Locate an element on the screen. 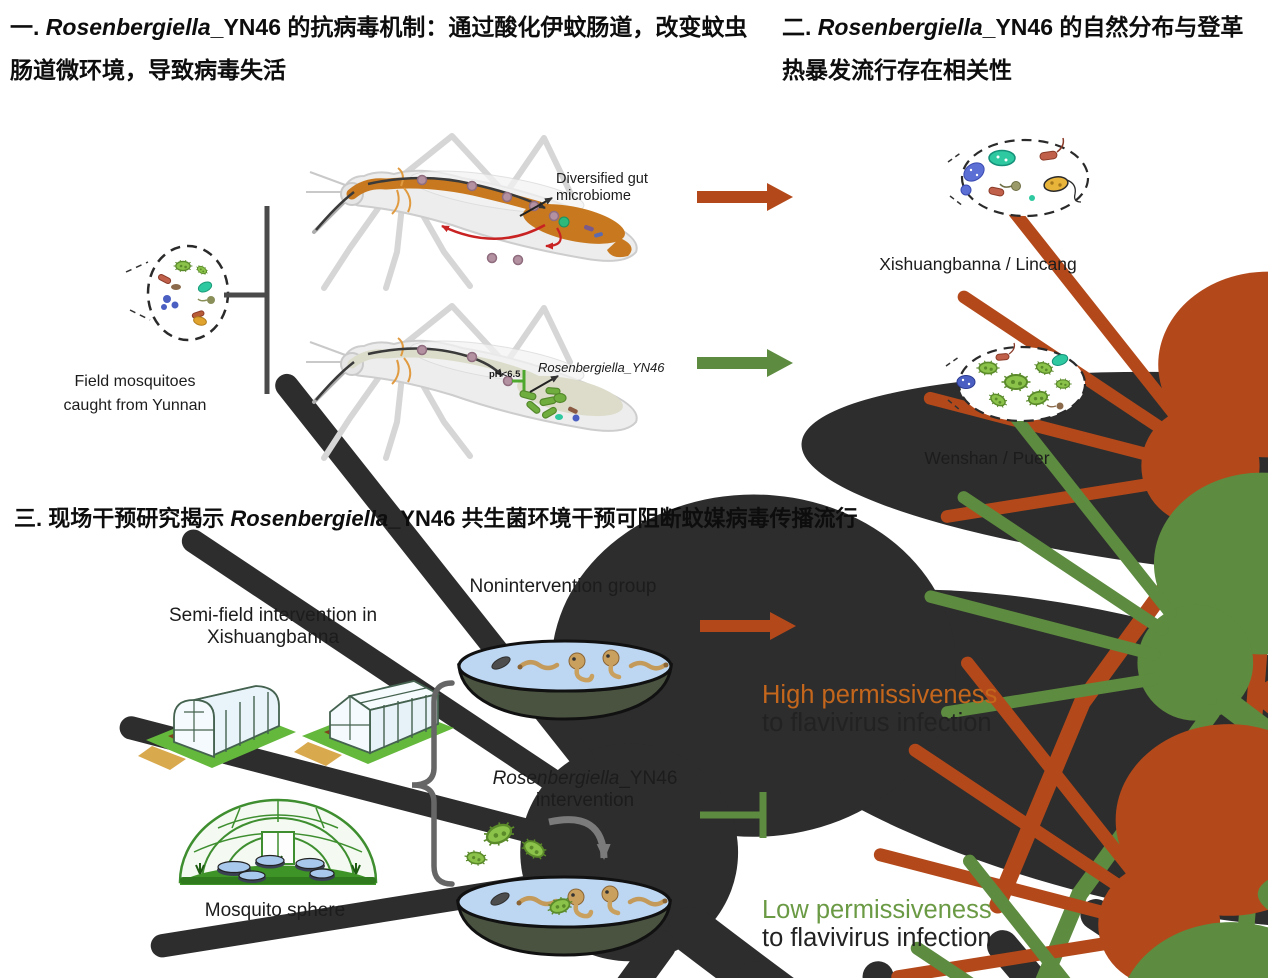 Image resolution: width=1268 pixels, height=978 pixels. arrow-to-low-region is located at coordinates (745, 363).